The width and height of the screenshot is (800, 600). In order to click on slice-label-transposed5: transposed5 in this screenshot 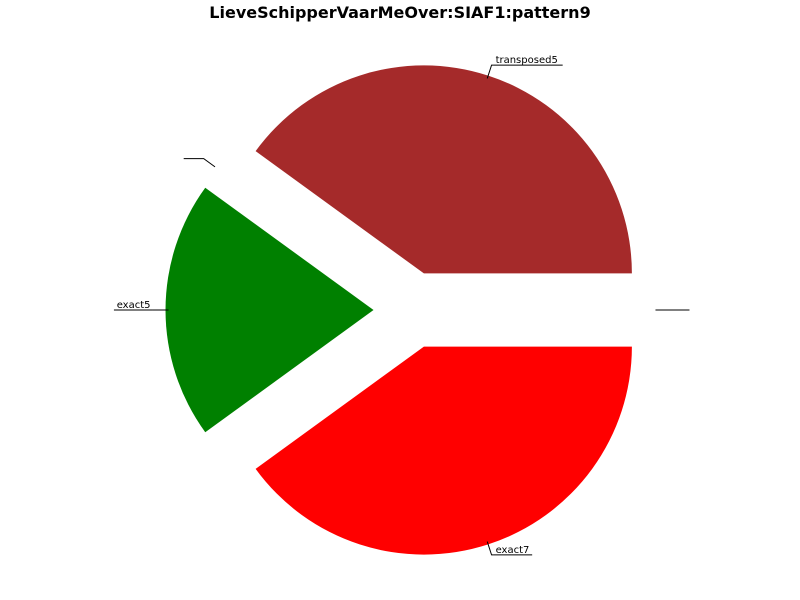, I will do `click(527, 60)`.